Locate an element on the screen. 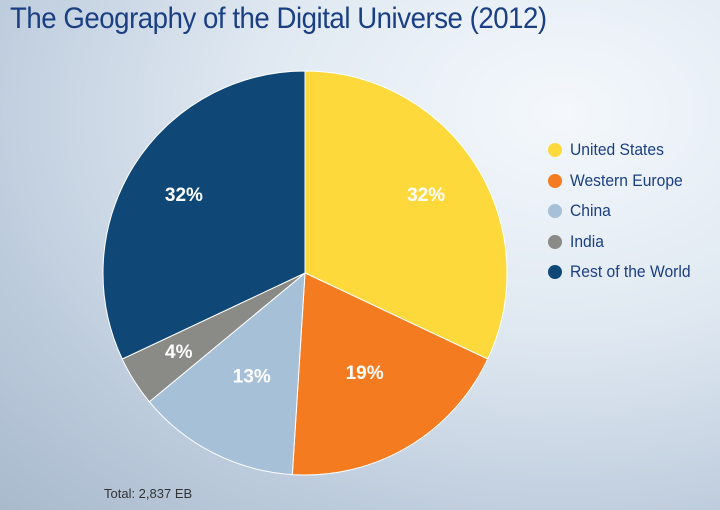 This screenshot has width=720, height=510. legend-item-western-europe: Western Europe is located at coordinates (624, 181).